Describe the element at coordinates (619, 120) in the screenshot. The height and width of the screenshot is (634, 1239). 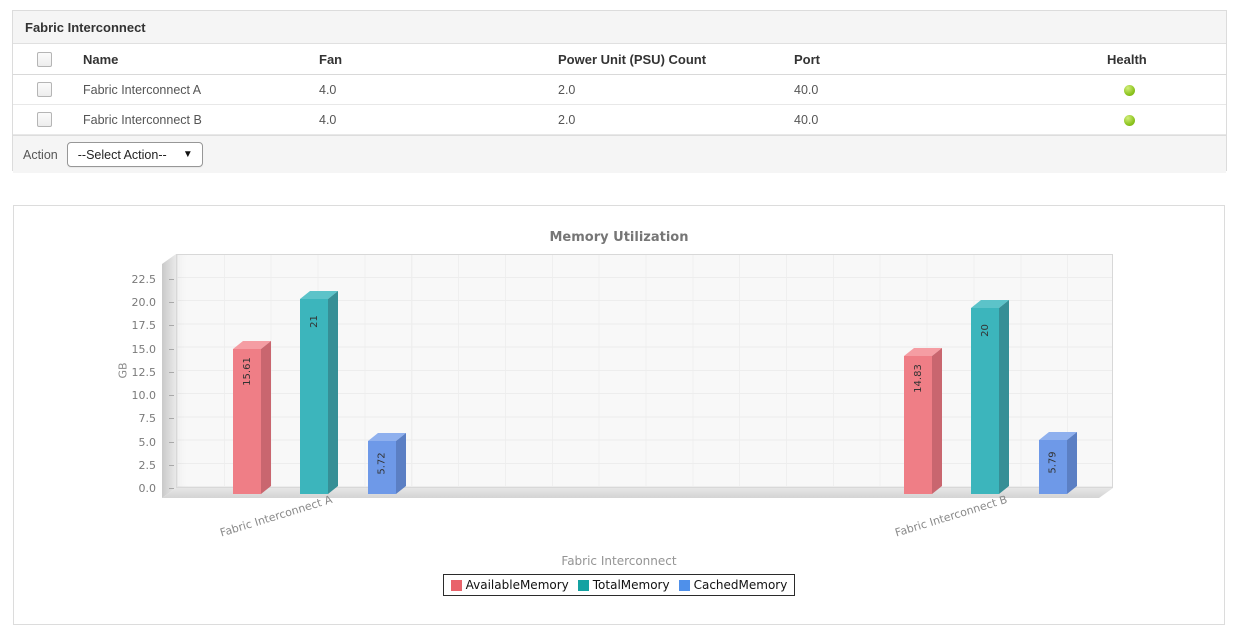
I see `table-row: Fabric Interconnect B 4.0 2.0 40.0` at that location.